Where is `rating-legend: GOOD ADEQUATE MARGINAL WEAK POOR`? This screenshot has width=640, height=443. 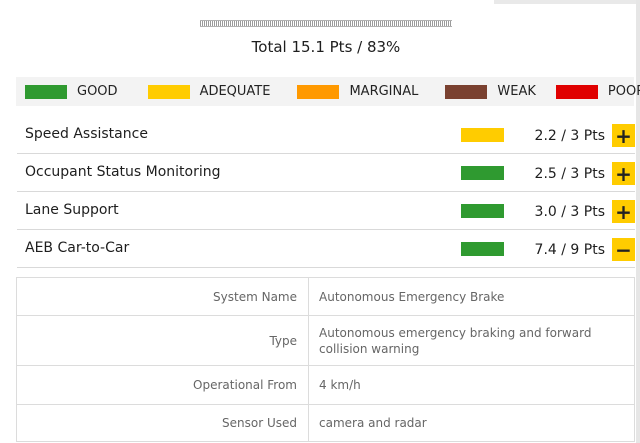 rating-legend: GOOD ADEQUATE MARGINAL WEAK POOR is located at coordinates (328, 91).